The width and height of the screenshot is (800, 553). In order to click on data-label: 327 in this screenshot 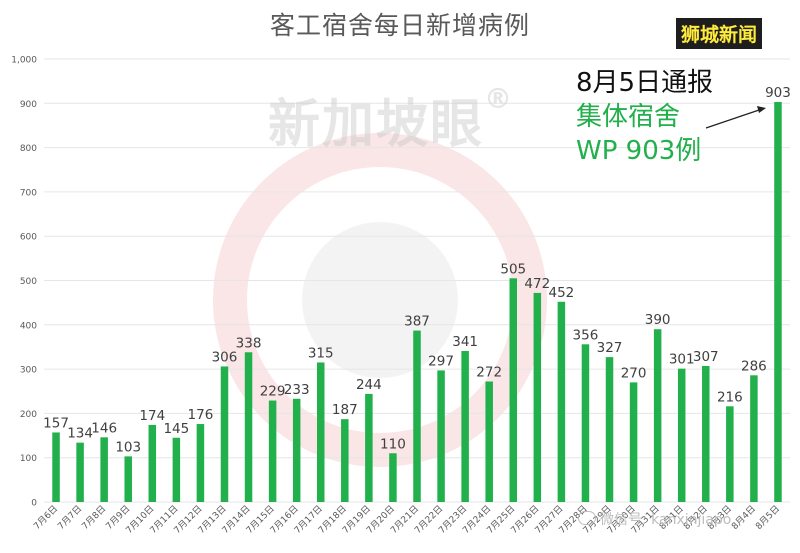, I will do `click(610, 348)`.